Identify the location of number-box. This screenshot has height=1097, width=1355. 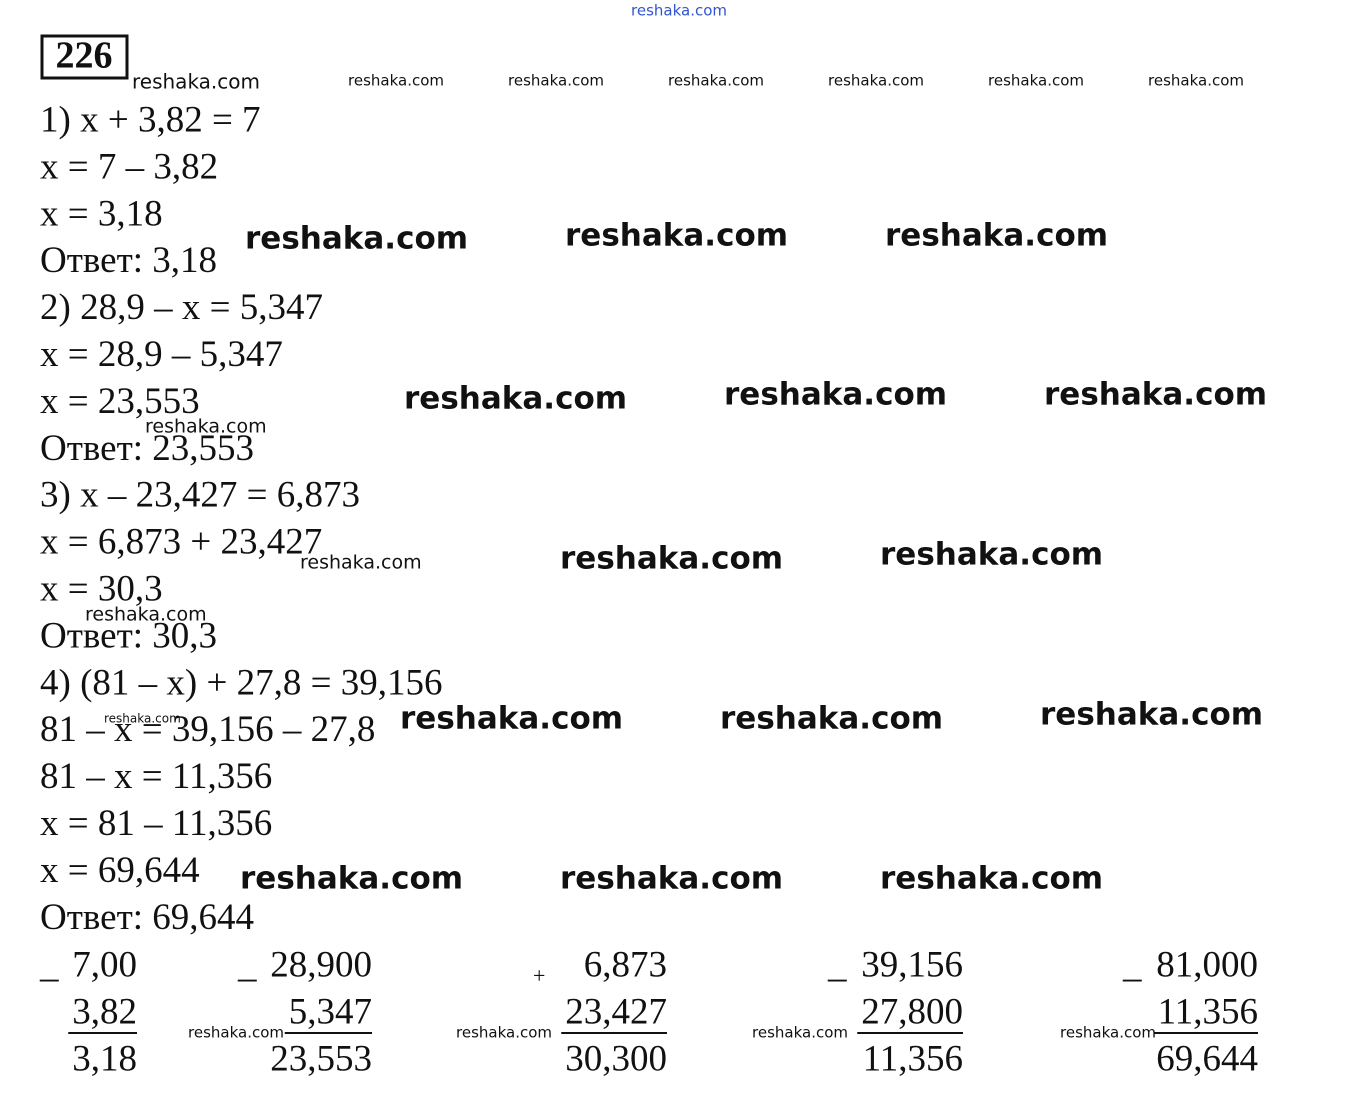
(84, 57).